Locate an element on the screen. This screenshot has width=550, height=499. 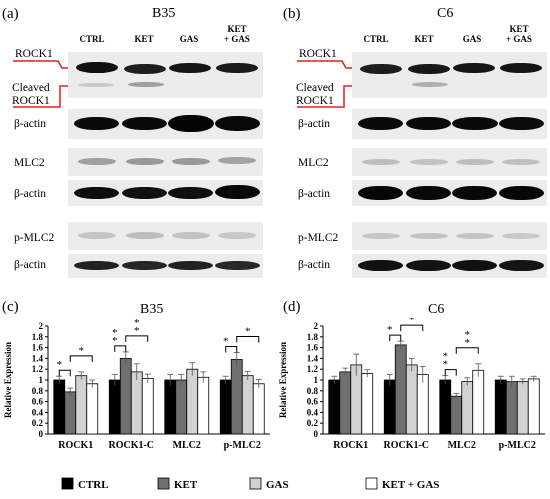
col-header-ctrl-b: CTRL is located at coordinates (376, 39).